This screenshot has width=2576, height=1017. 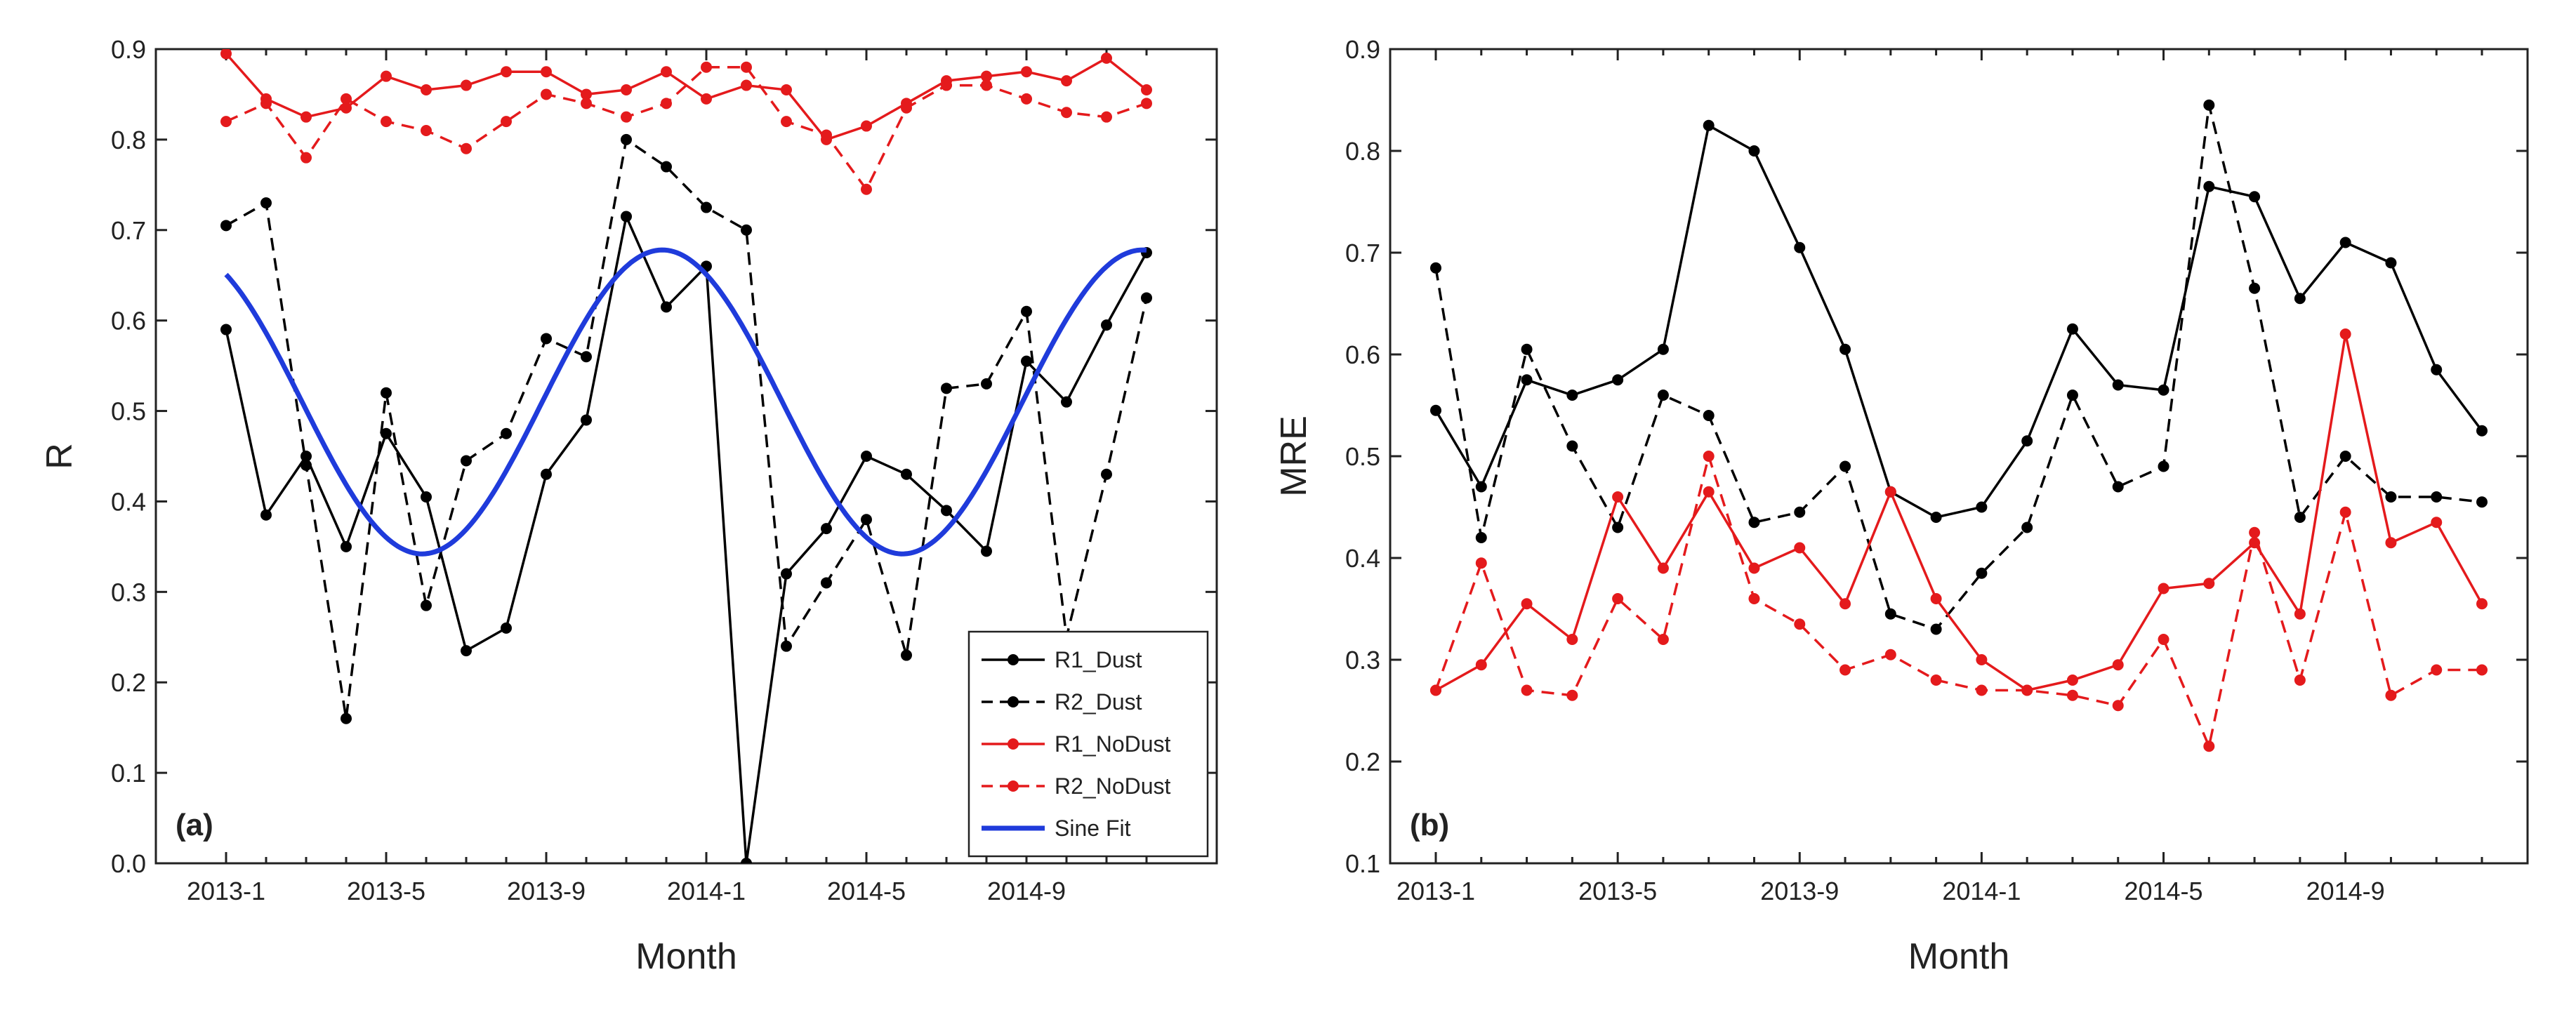 What do you see at coordinates (386, 891) in the screenshot?
I see `x-tick-label: 2013-5` at bounding box center [386, 891].